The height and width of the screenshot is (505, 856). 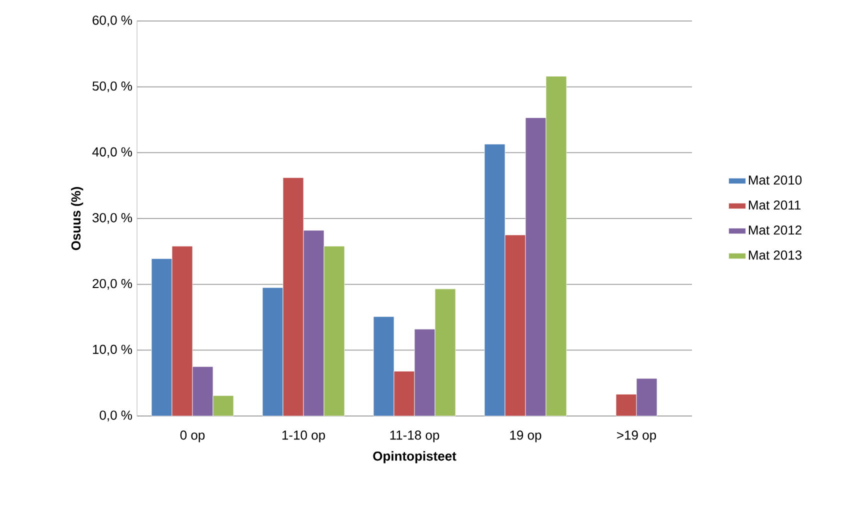 I want to click on legend-label: Mat 2011, so click(x=774, y=205).